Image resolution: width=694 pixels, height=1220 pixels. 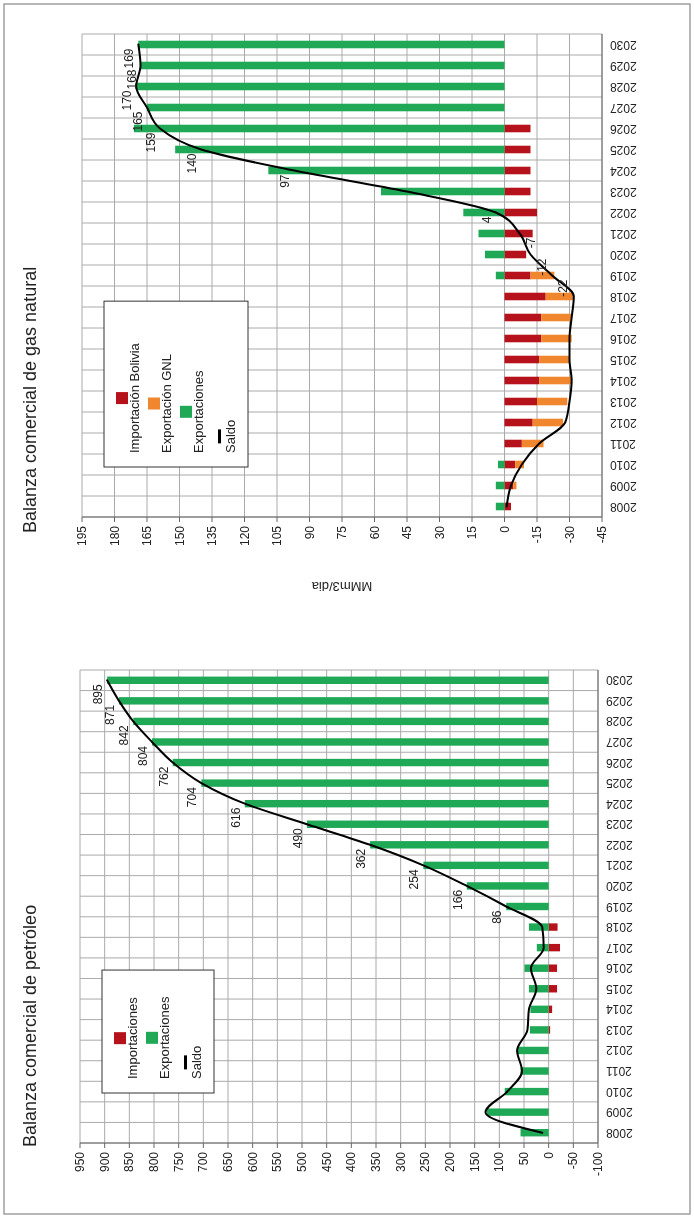 I want to click on x-tick-label: 250, so click(x=425, y=1162).